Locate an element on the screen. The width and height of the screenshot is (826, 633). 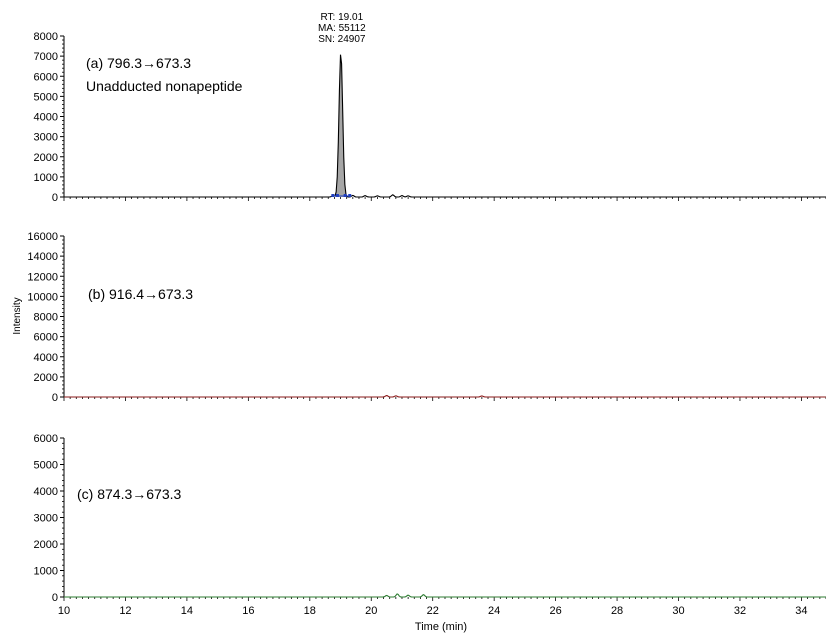
x-tick-label: 22 is located at coordinates (433, 611).